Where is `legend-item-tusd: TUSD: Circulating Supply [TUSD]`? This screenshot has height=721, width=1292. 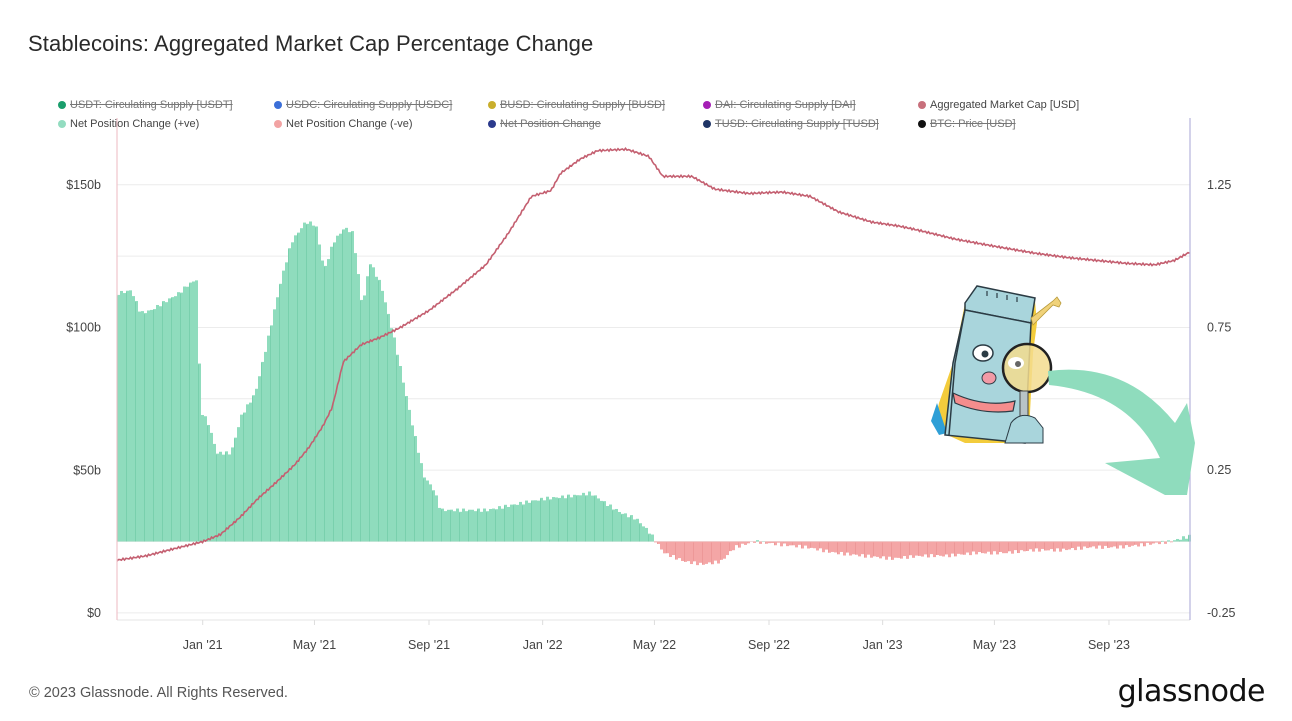
legend-item-tusd: TUSD: Circulating Supply [TUSD] is located at coordinates (791, 124).